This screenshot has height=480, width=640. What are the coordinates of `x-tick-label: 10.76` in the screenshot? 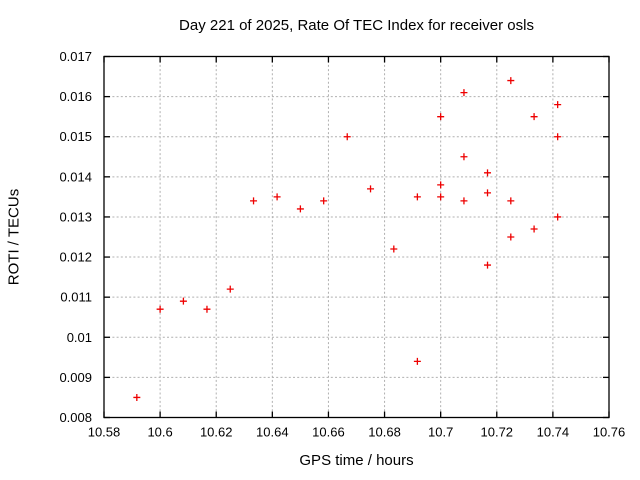 It's located at (609, 432).